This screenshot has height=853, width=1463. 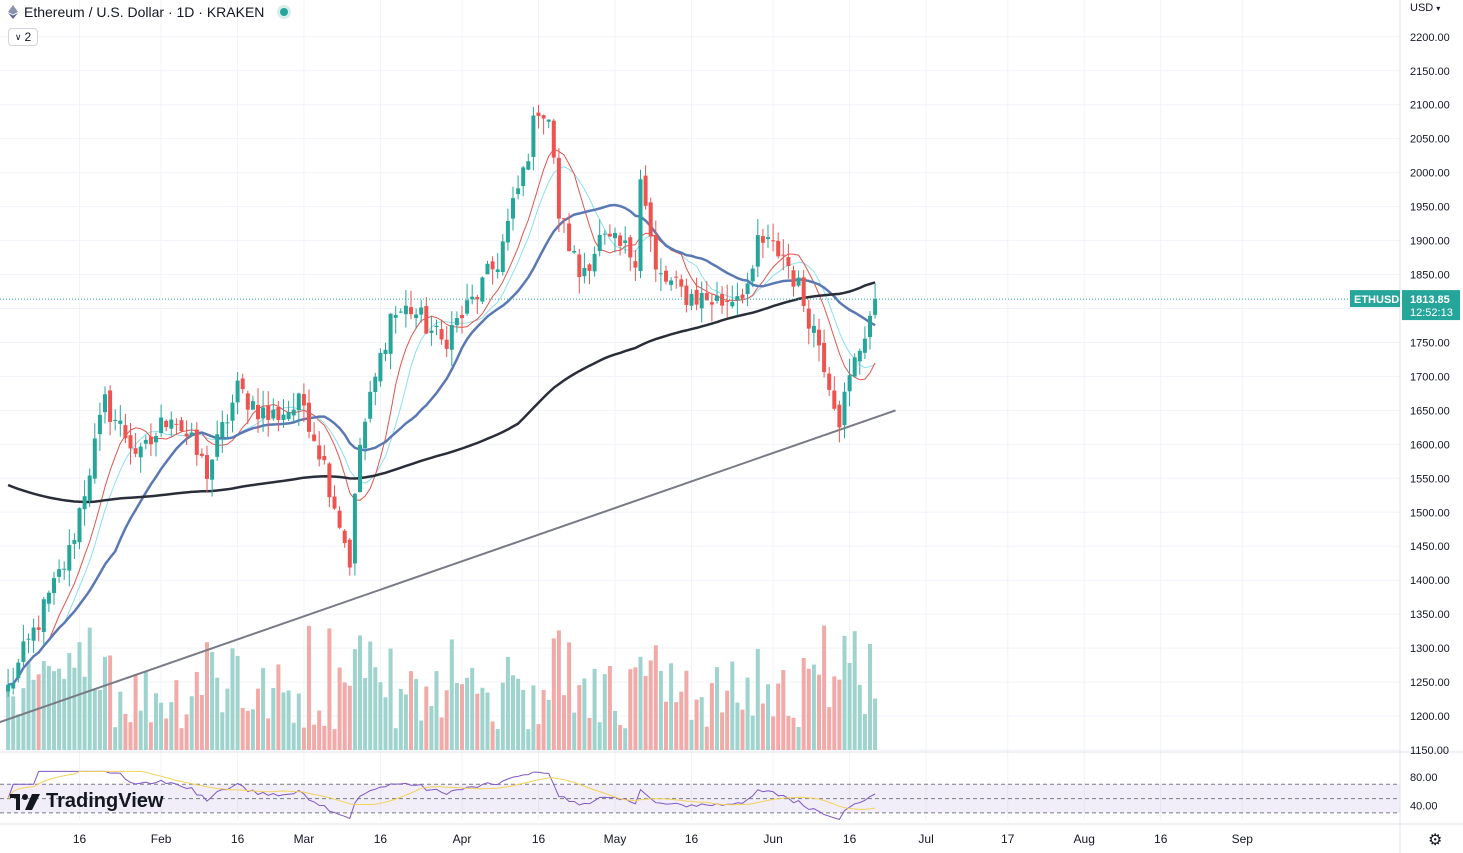 What do you see at coordinates (284, 12) in the screenshot?
I see `market-status-icon` at bounding box center [284, 12].